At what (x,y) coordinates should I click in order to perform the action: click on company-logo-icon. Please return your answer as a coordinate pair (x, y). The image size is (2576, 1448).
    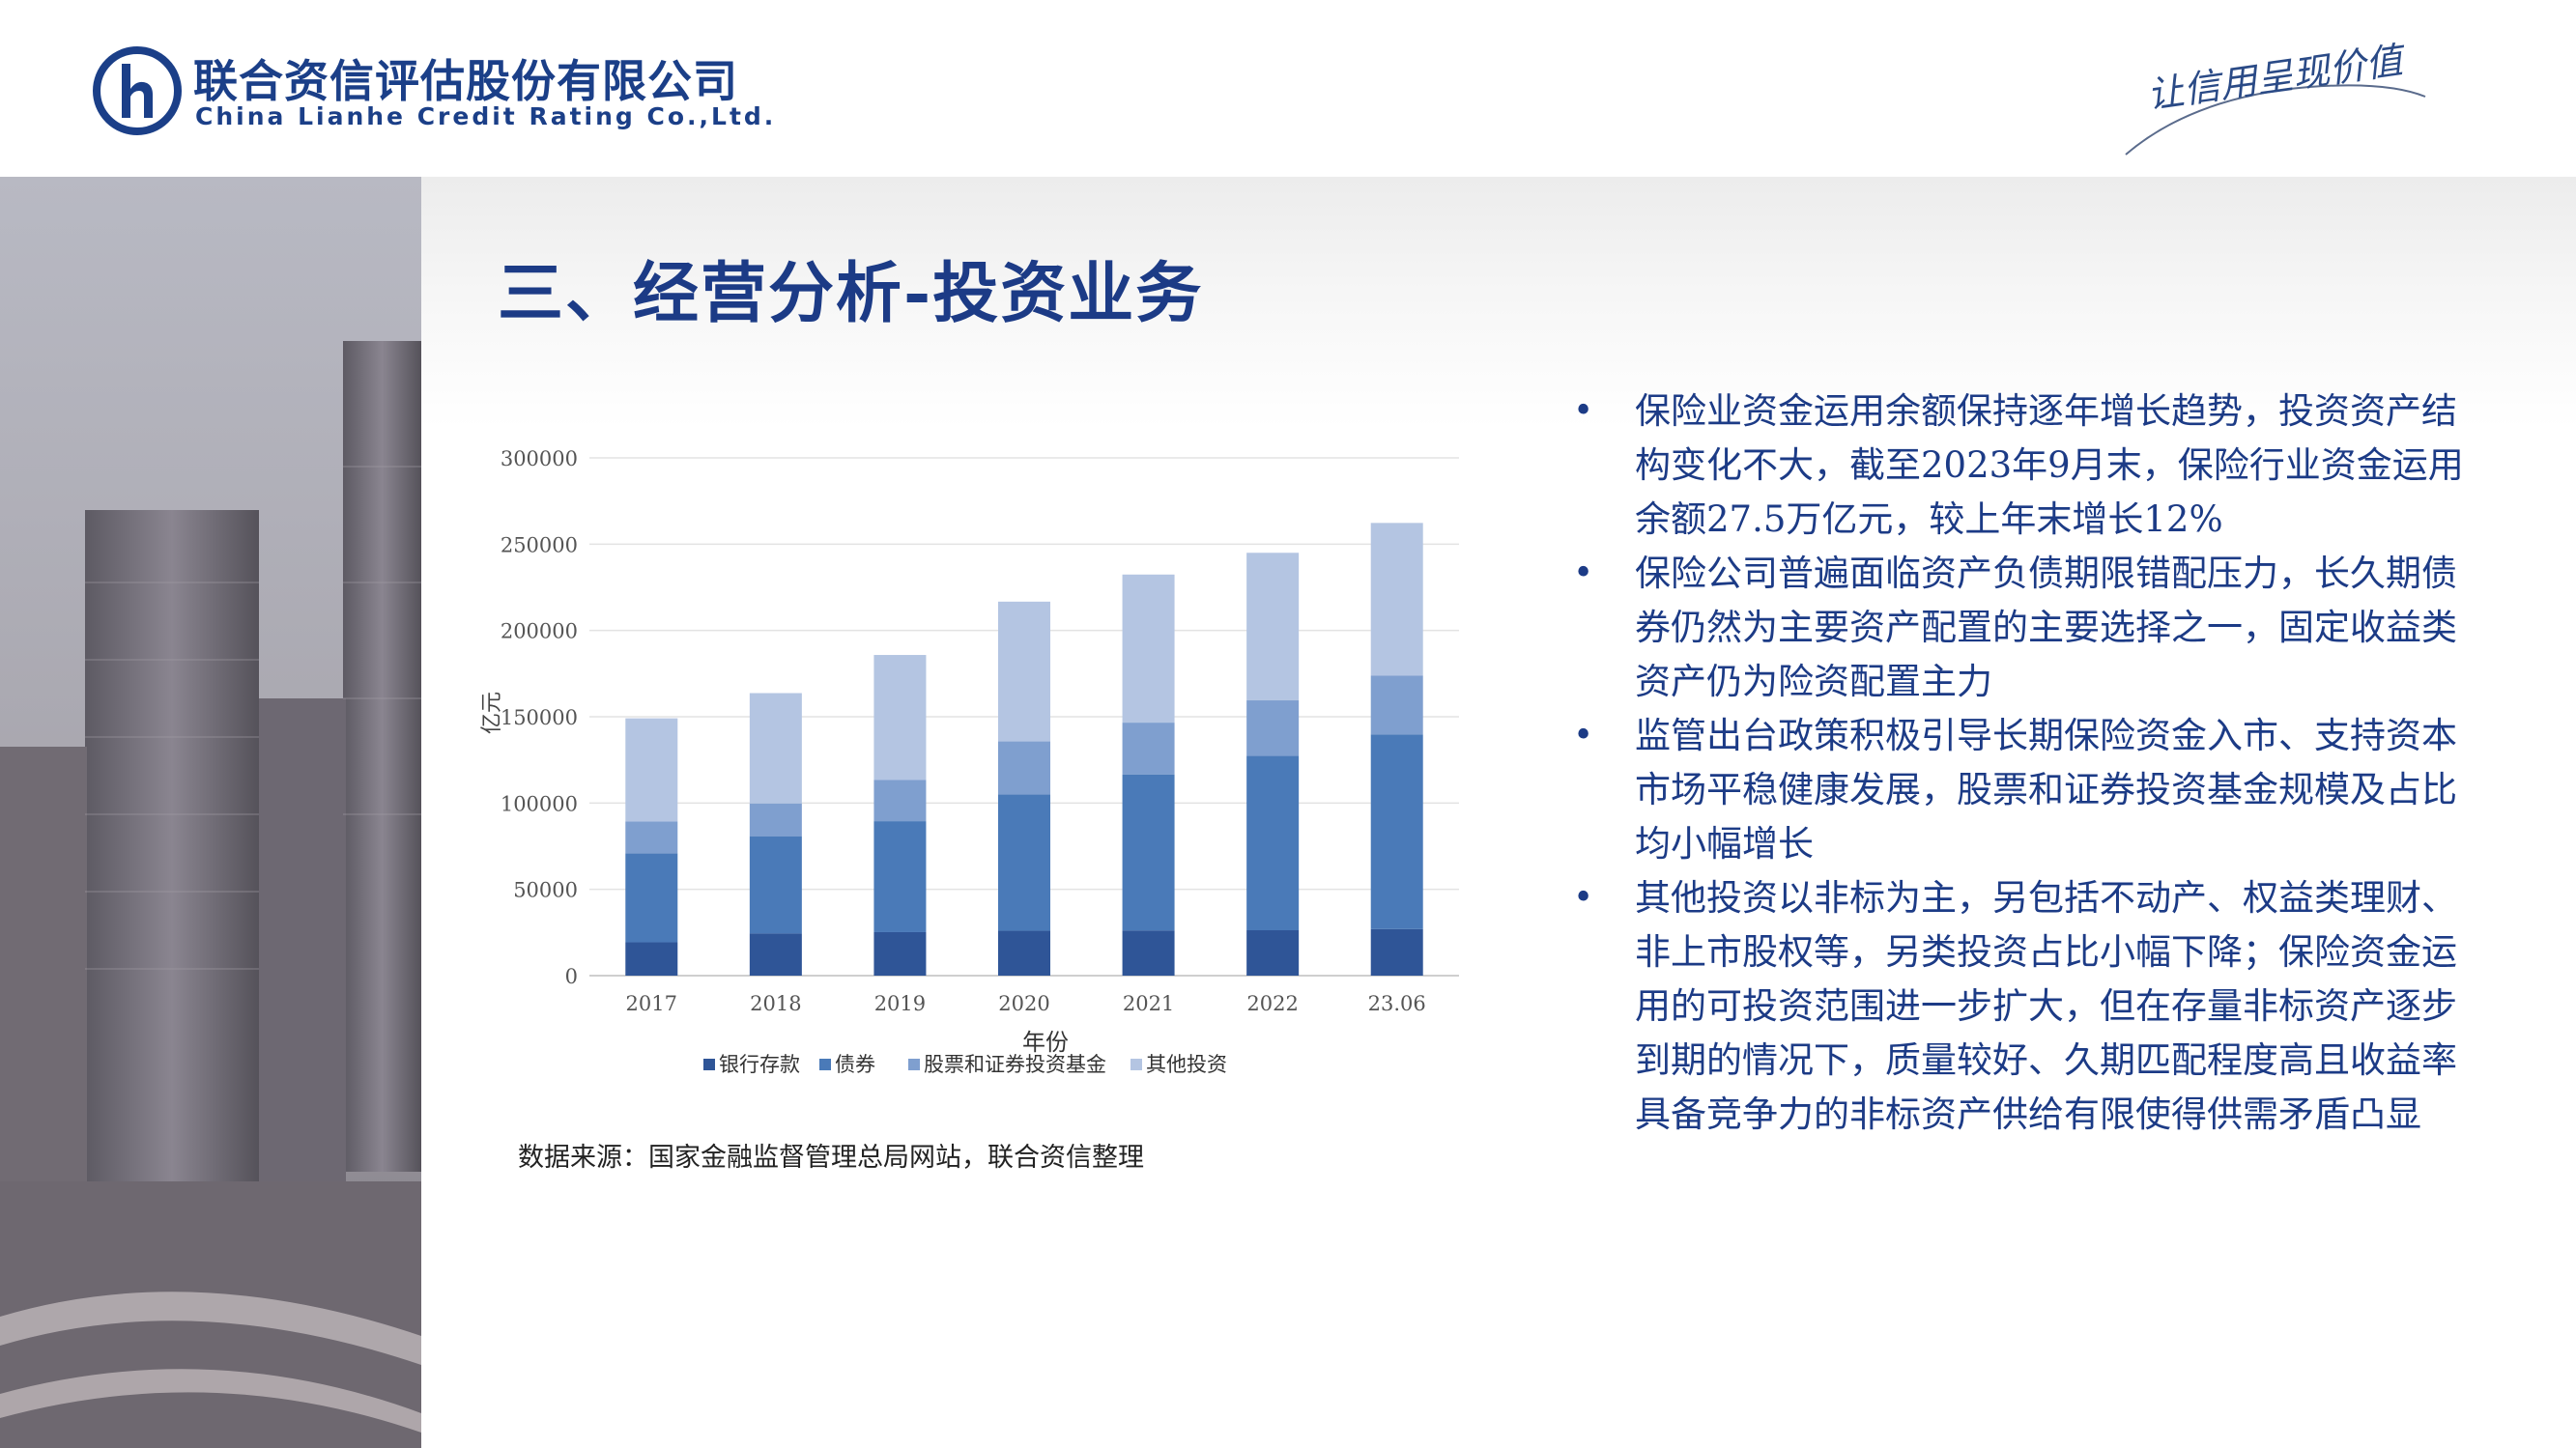
    Looking at the image, I should click on (138, 90).